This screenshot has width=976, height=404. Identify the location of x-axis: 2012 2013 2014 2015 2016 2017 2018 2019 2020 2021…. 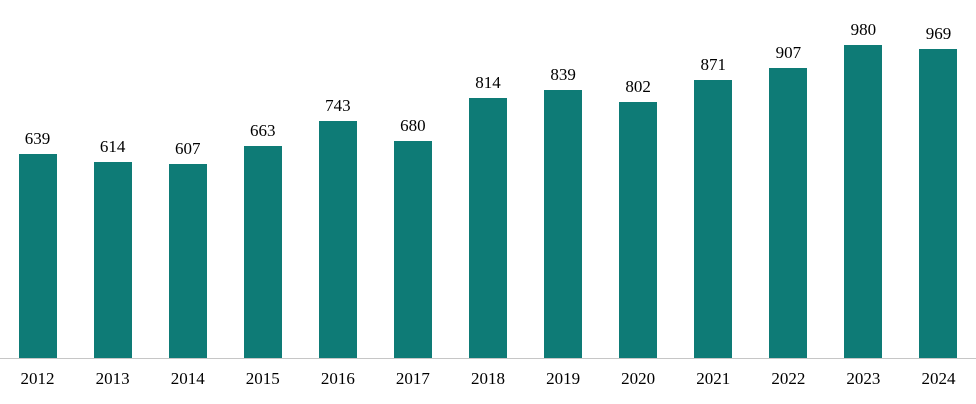
(488, 381).